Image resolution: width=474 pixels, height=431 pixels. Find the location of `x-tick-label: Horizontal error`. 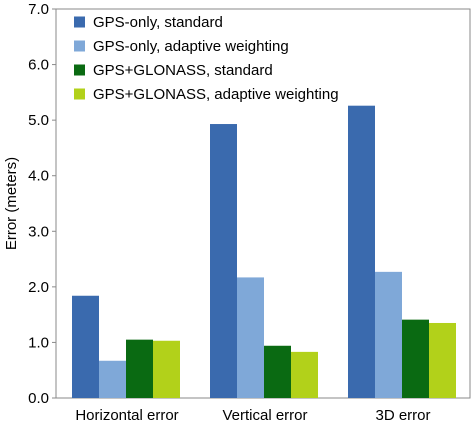

x-tick-label: Horizontal error is located at coordinates (126, 415).